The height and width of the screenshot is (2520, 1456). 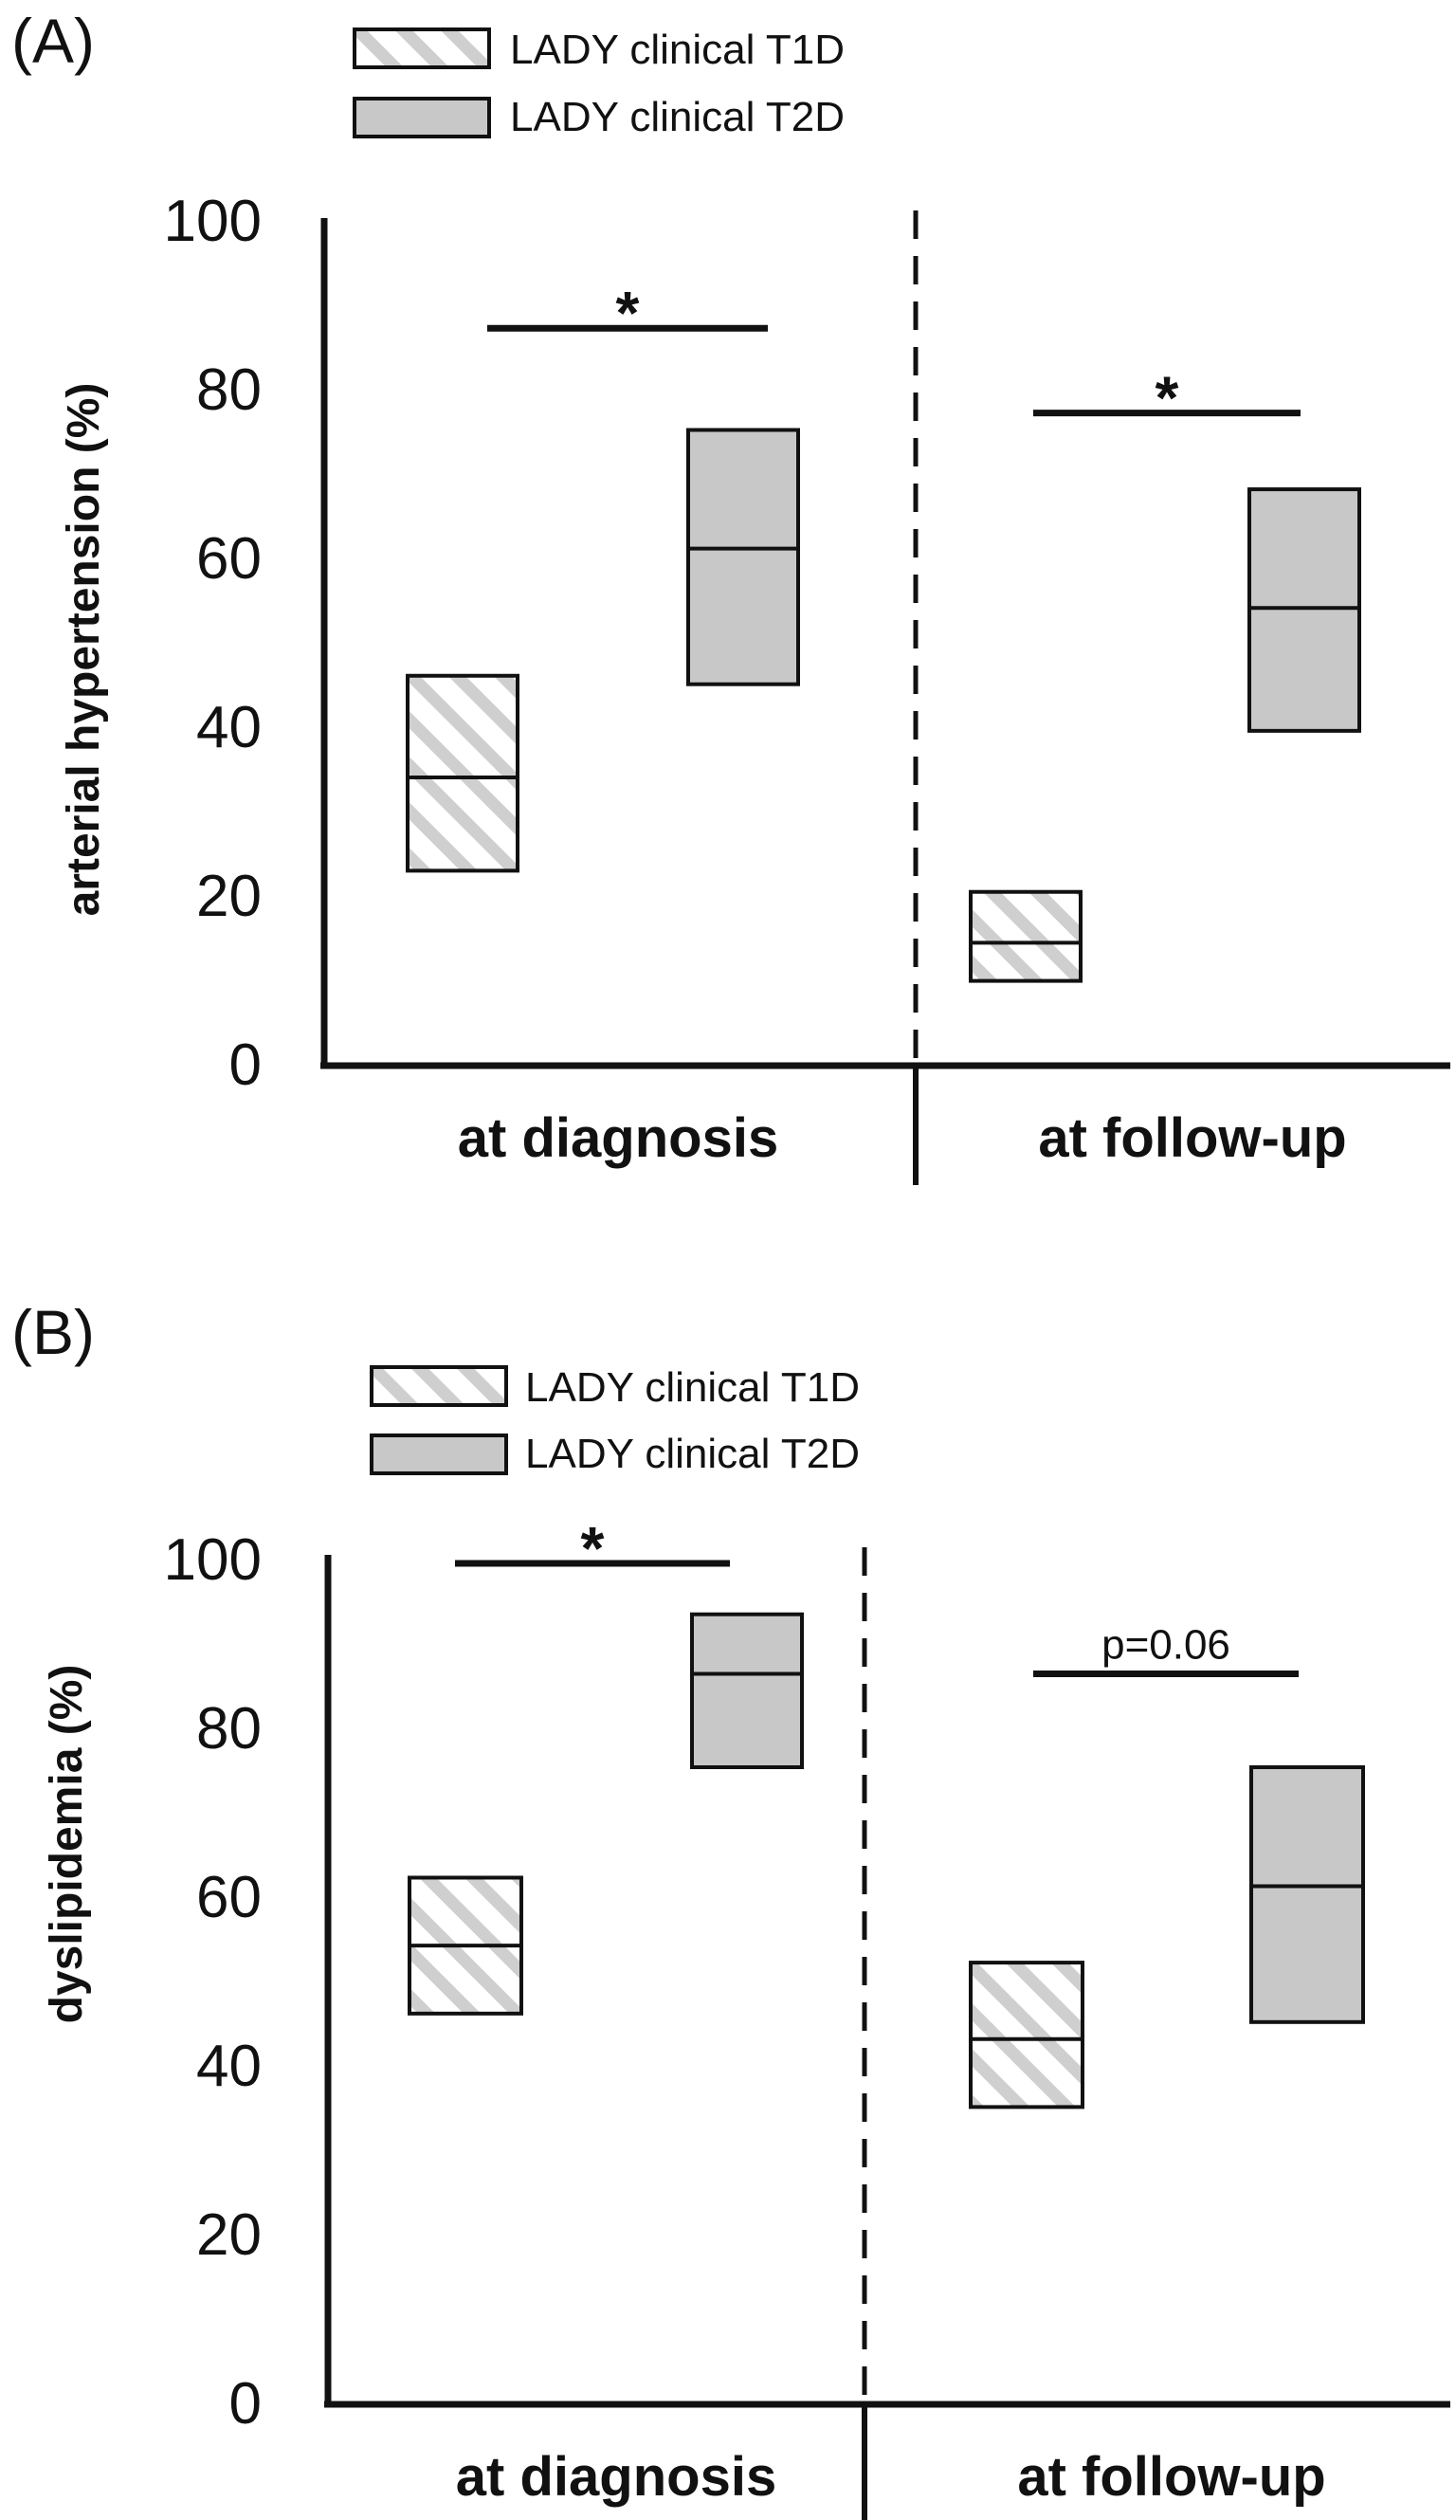 What do you see at coordinates (84, 650) in the screenshot?
I see `y-axis-label-a: arterial hypertension (%)` at bounding box center [84, 650].